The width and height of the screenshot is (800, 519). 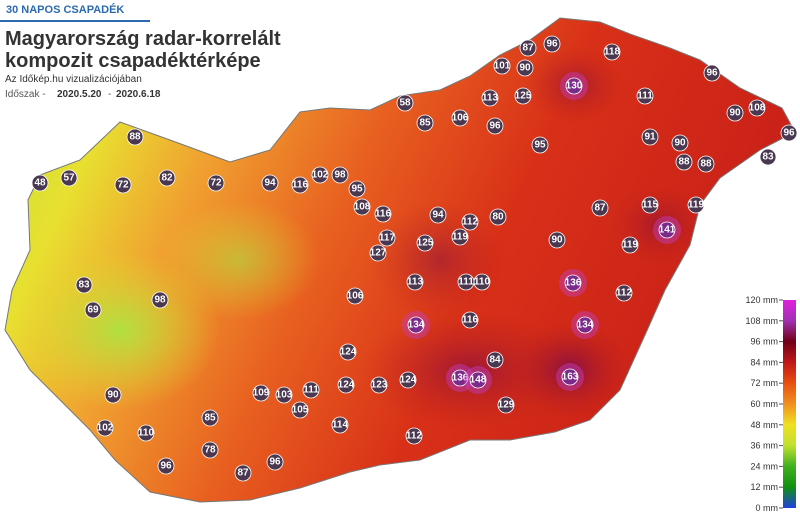 I want to click on station-value: 110, so click(x=482, y=282).